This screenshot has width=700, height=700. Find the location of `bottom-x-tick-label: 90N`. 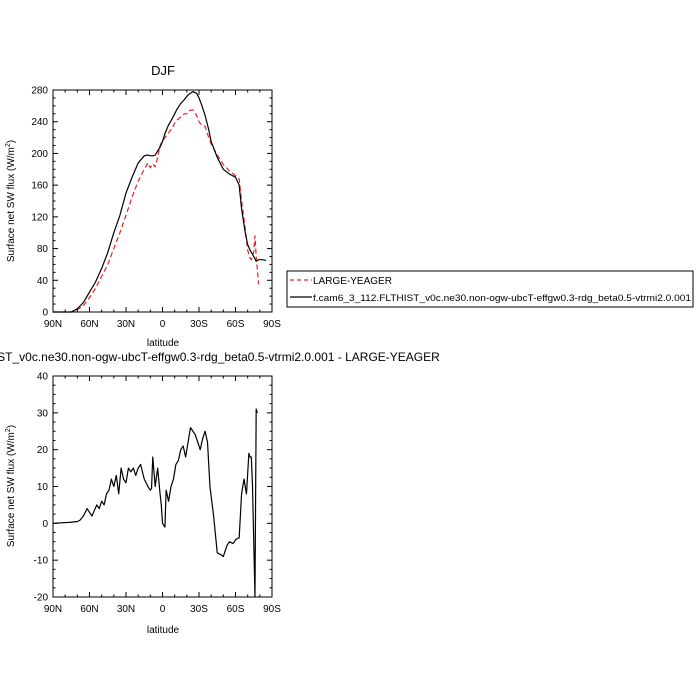

bottom-x-tick-label: 90N is located at coordinates (53, 609).